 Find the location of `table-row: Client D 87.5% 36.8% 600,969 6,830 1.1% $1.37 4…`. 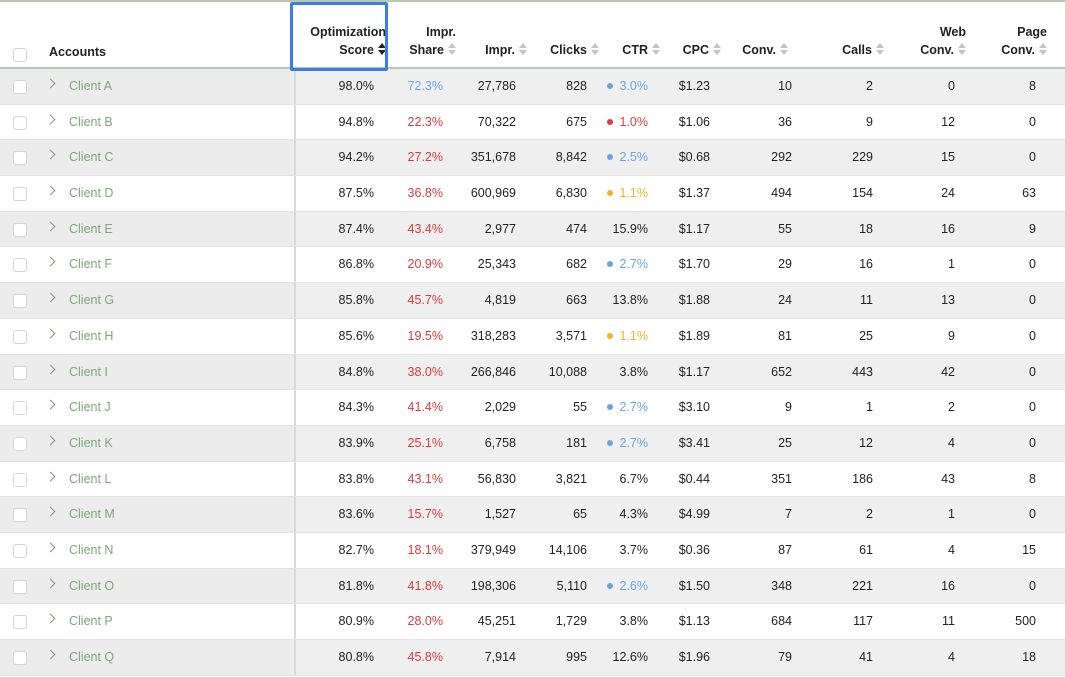

table-row: Client D 87.5% 36.8% 600,969 6,830 1.1% $1.37 4… is located at coordinates (532, 194).